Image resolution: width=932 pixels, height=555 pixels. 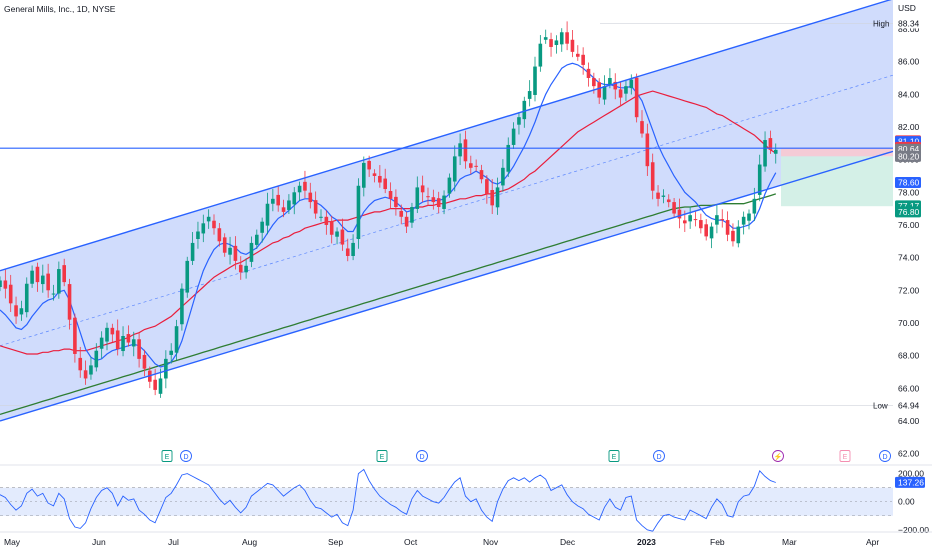 I want to click on x-tick-label: Feb, so click(x=717, y=542).